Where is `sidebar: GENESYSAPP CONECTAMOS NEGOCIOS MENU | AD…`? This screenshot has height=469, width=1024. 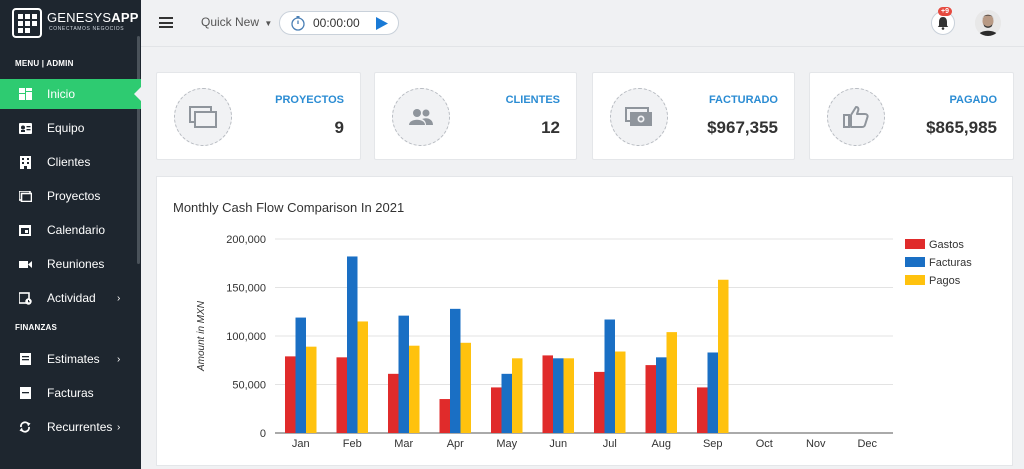
sidebar: GENESYSAPP CONECTAMOS NEGOCIOS MENU | AD… is located at coordinates (70, 234).